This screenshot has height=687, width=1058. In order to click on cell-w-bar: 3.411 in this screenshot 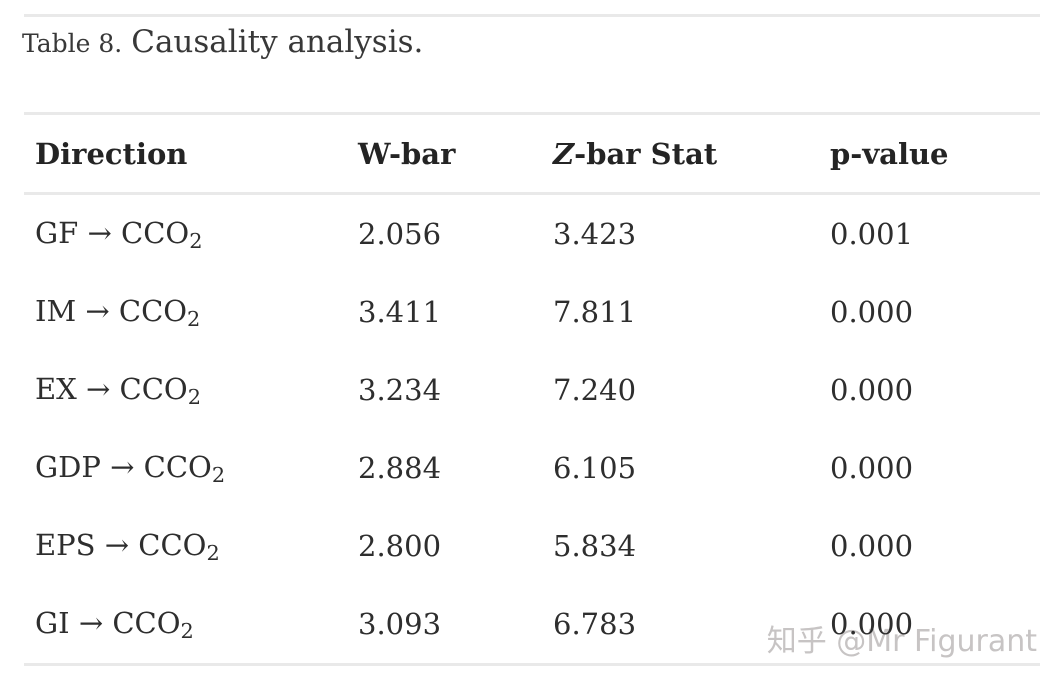, I will do `click(400, 312)`.